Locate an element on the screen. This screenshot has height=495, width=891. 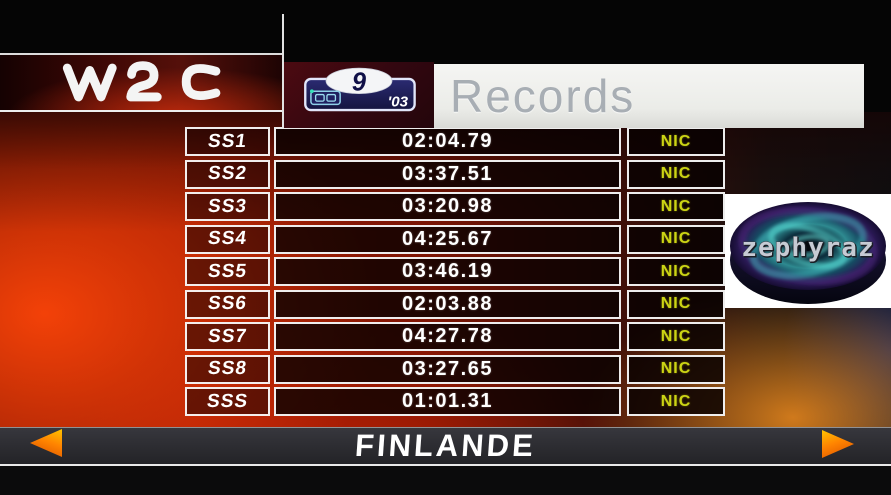
plate-number: 9 is located at coordinates (359, 82).